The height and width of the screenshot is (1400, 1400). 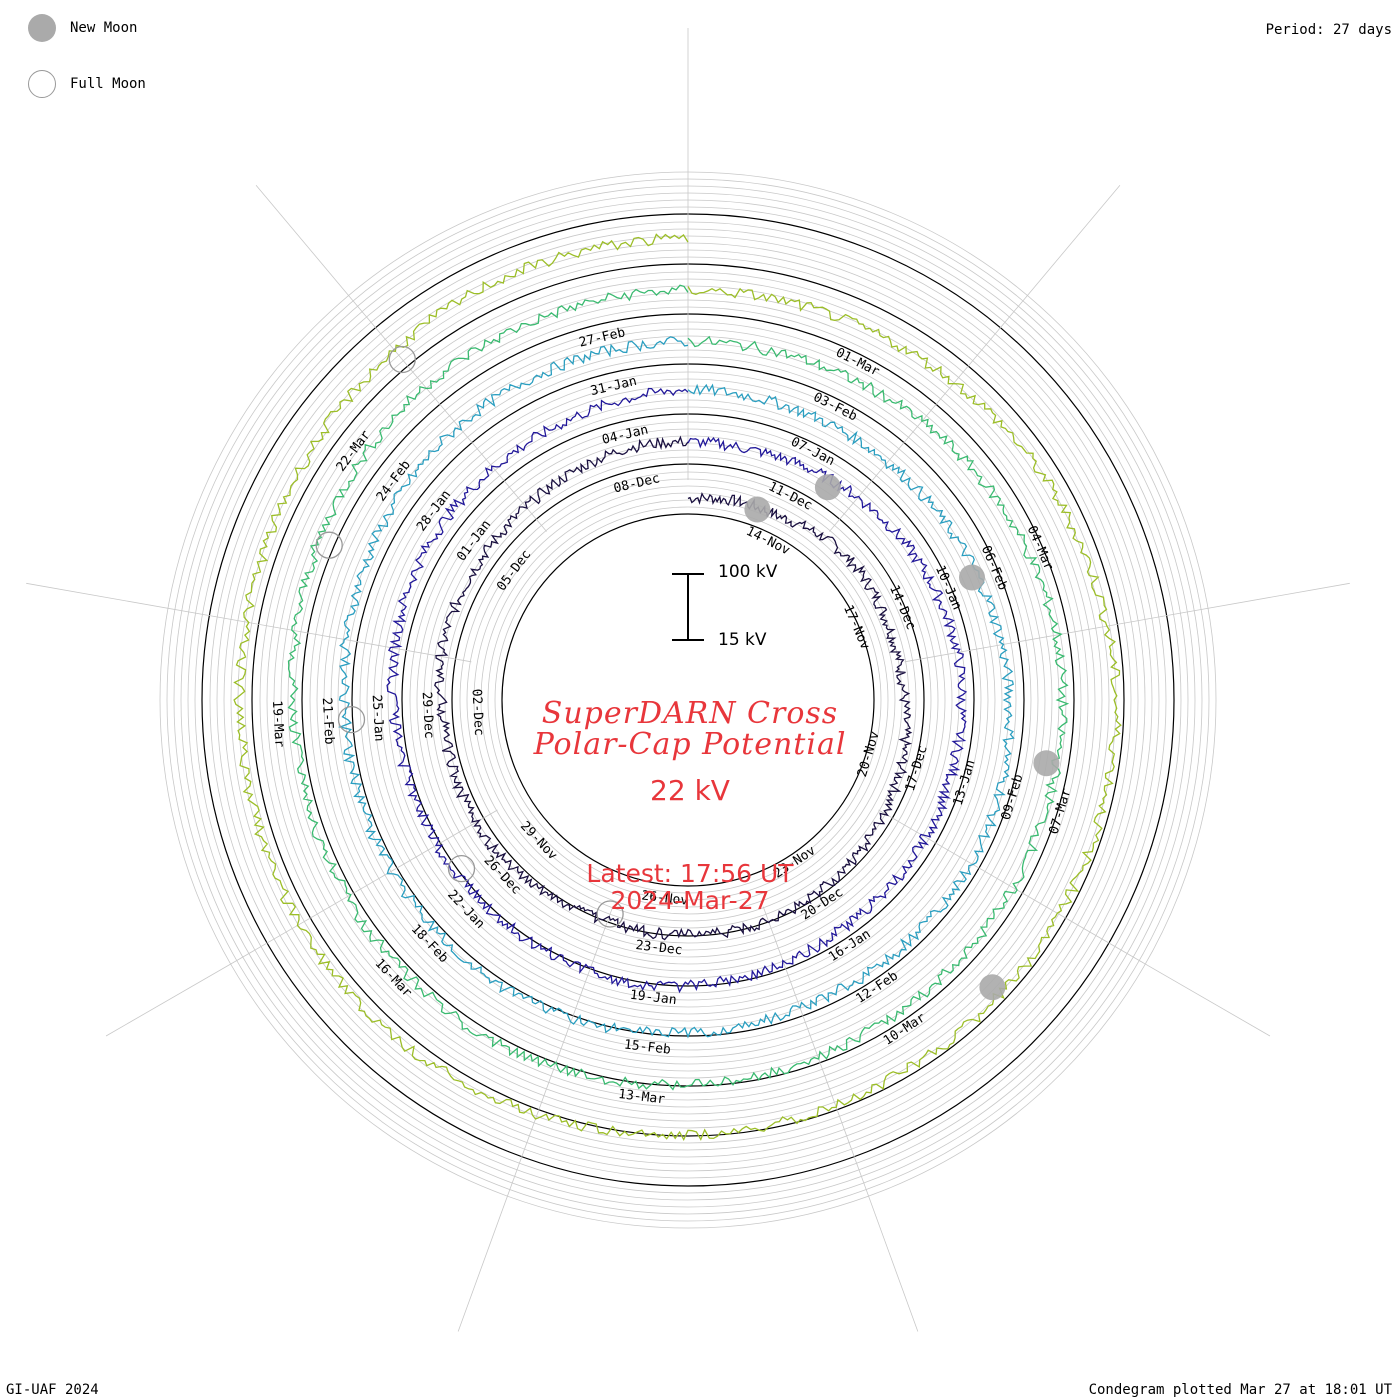 What do you see at coordinates (659, 948) in the screenshot?
I see `date-tick-label: 23-Dec` at bounding box center [659, 948].